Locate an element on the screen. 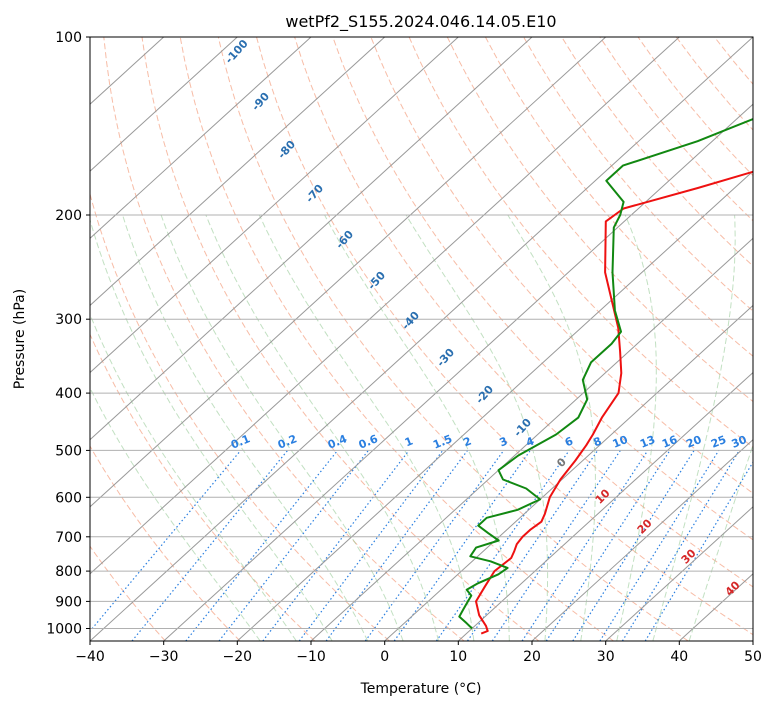  mixing-ratio-label: 1 is located at coordinates (409, 441).